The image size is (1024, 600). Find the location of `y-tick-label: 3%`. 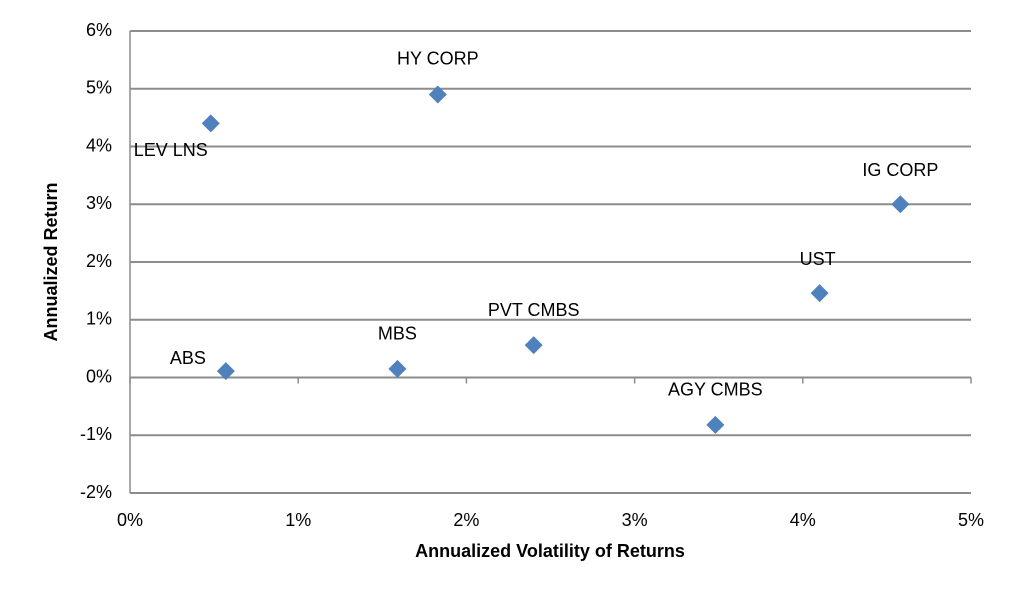

y-tick-label: 3% is located at coordinates (99, 203).